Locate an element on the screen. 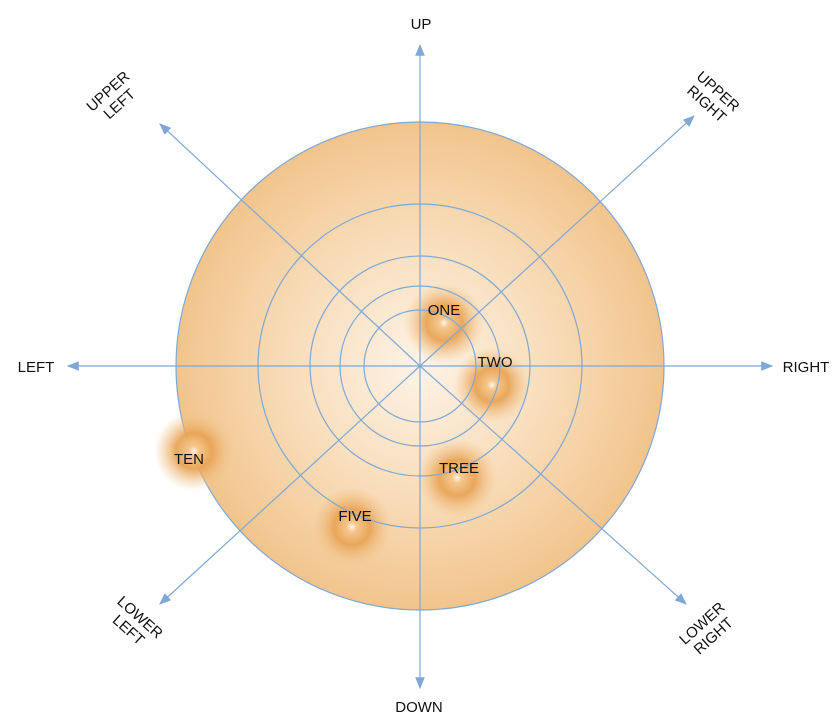 This screenshot has width=836, height=723. blob-label-tree: TREE is located at coordinates (459, 468).